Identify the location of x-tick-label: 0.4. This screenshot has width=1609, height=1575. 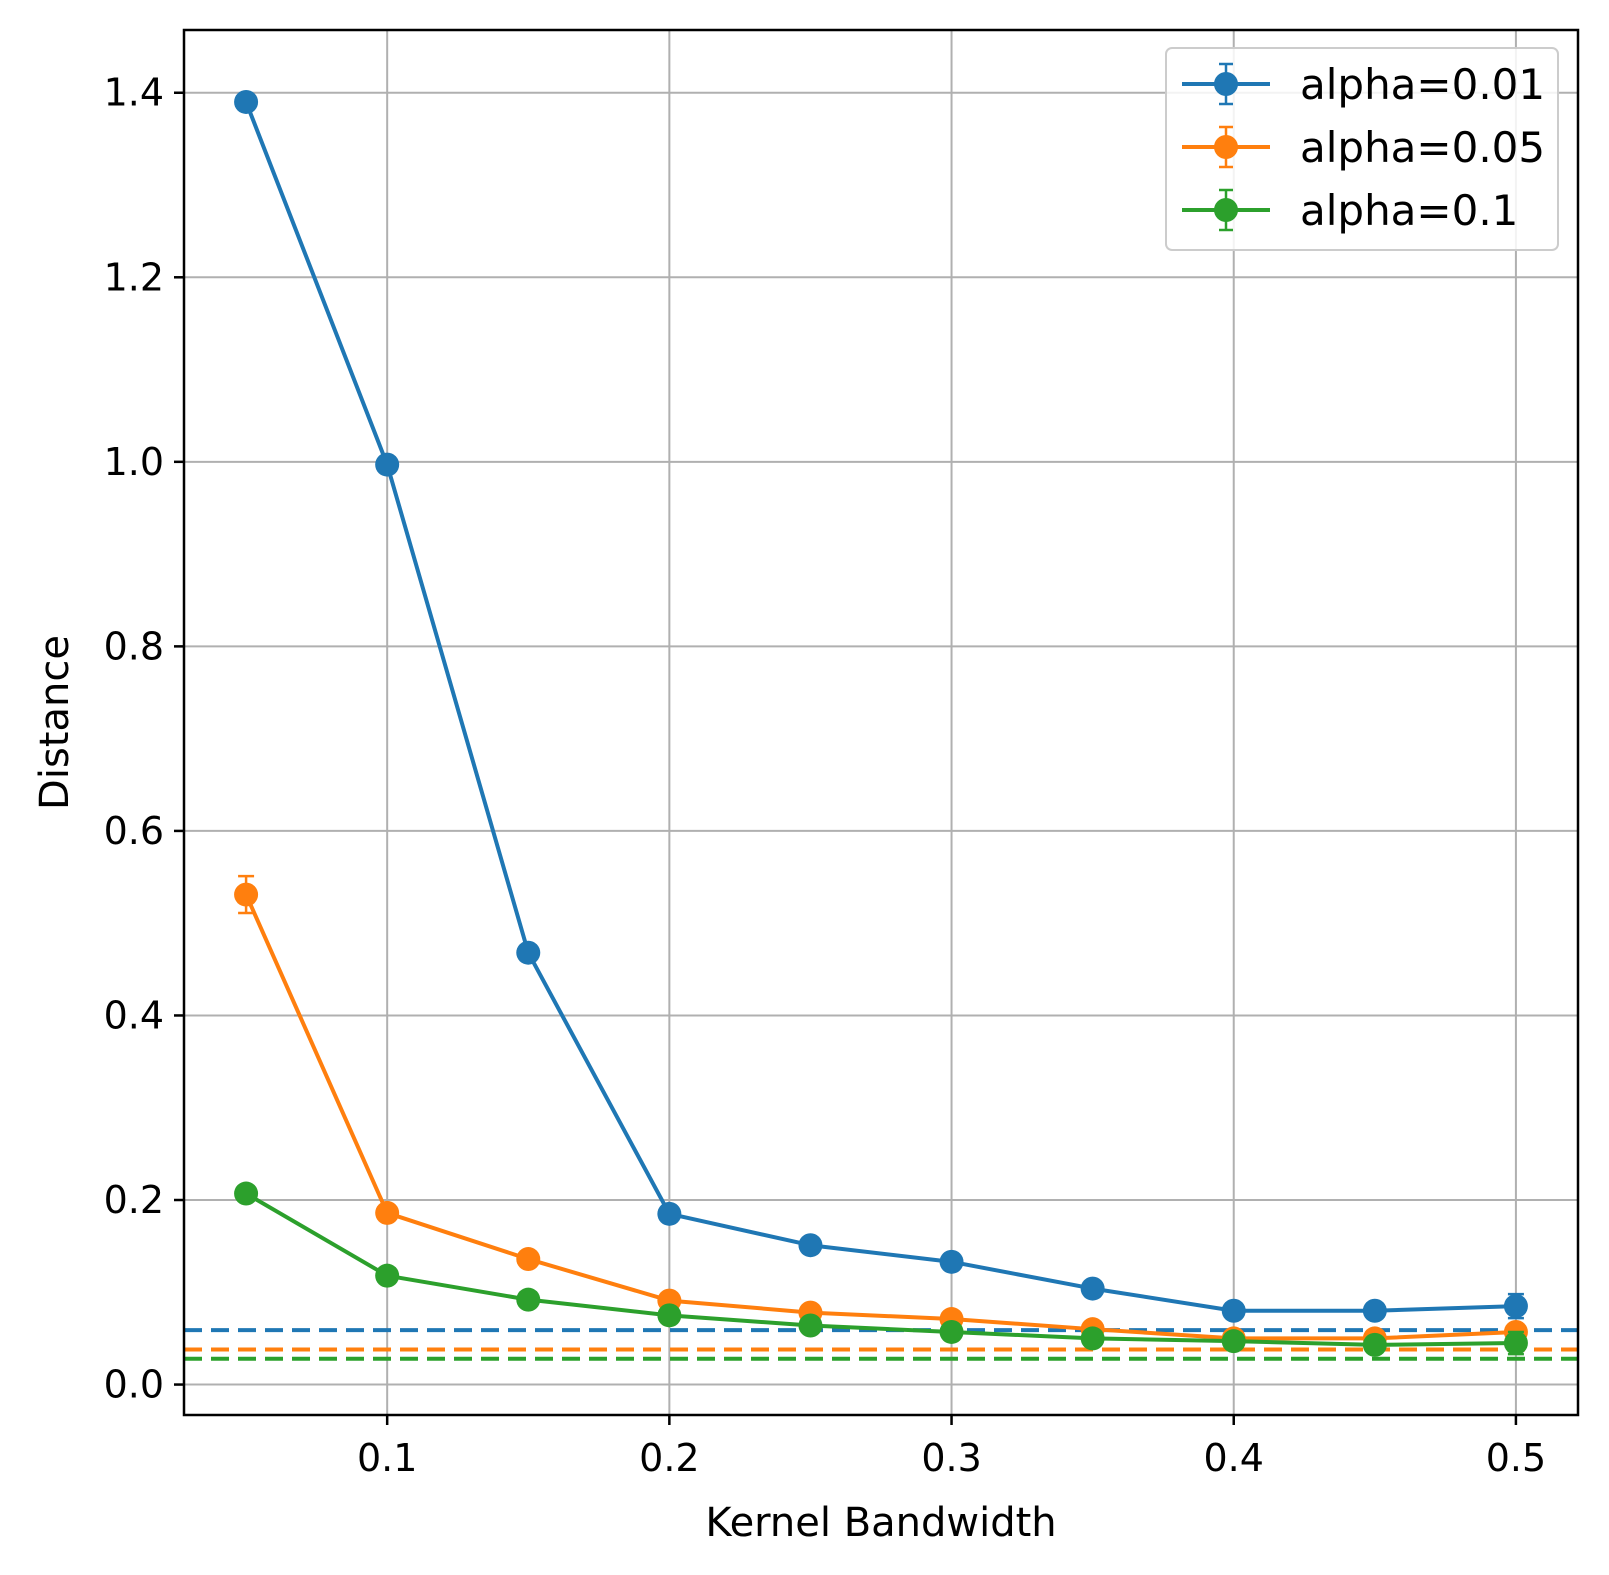
(1234, 1458).